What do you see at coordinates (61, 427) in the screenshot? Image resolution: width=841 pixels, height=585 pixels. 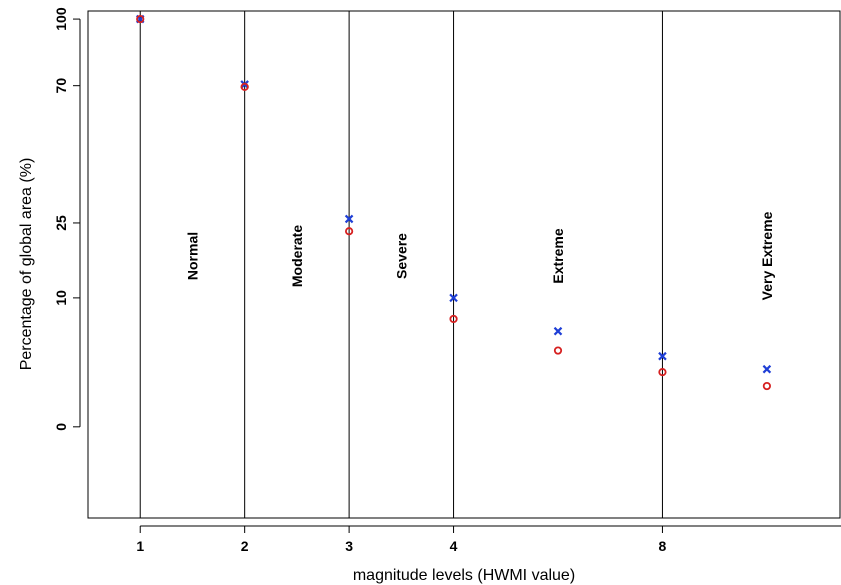 I see `y-tick-label-0: 0` at bounding box center [61, 427].